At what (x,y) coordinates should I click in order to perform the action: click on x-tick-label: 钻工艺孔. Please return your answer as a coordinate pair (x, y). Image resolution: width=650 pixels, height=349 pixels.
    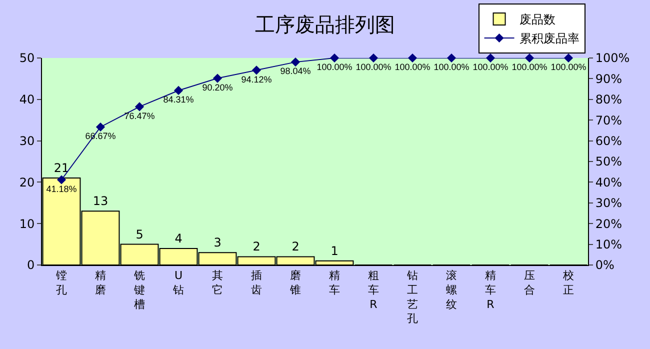
    Looking at the image, I should click on (412, 297).